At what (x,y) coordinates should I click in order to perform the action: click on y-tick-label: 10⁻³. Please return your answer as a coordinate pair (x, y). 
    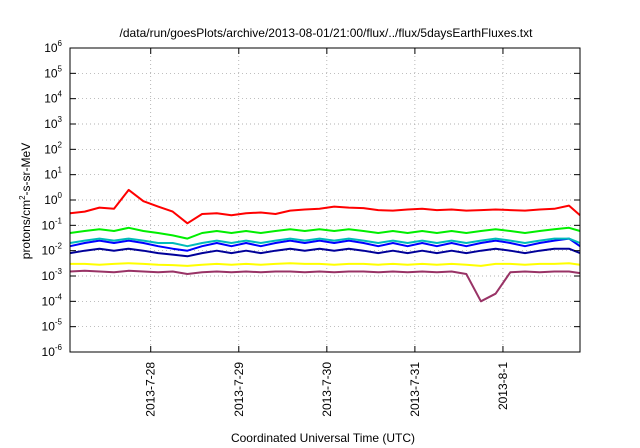
    Looking at the image, I should click on (52, 275).